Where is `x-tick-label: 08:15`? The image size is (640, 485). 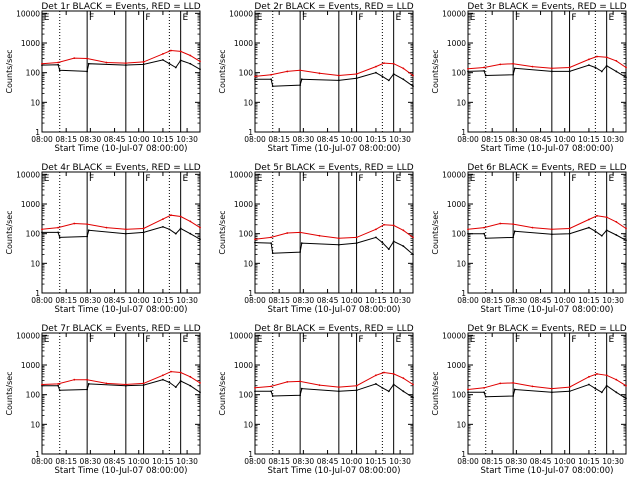
x-tick-label: 08:15 is located at coordinates (492, 139).